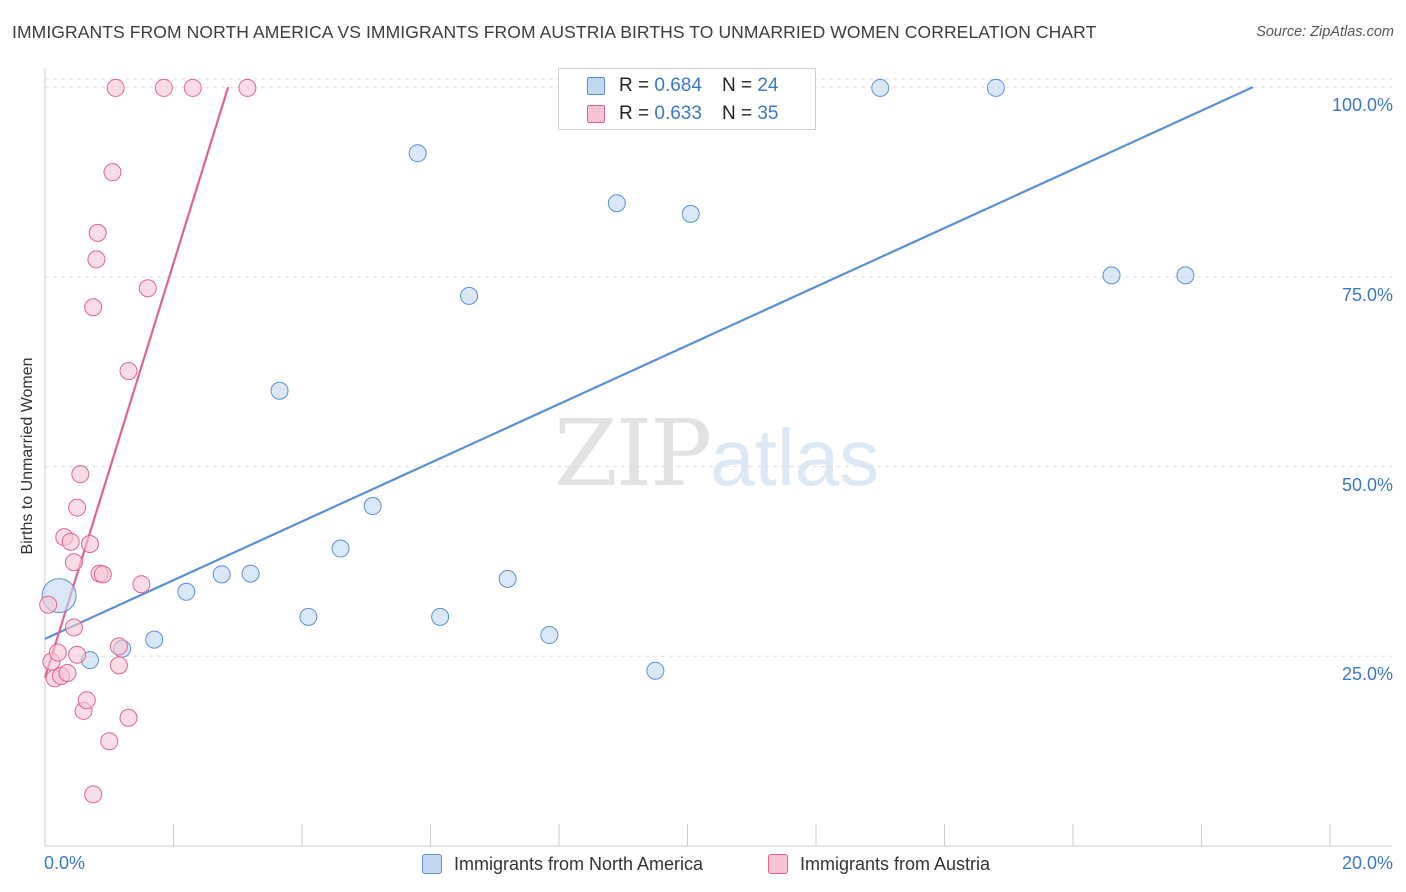 The width and height of the screenshot is (1406, 892). Describe the element at coordinates (1367, 484) in the screenshot. I see `y-tick-label: 50.0%` at that location.